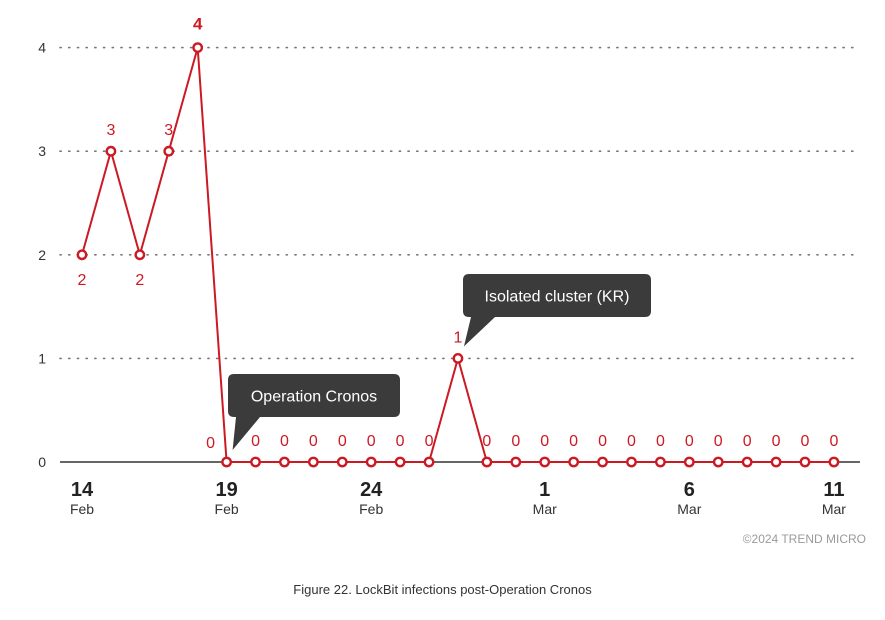 This screenshot has width=885, height=620. What do you see at coordinates (42, 358) in the screenshot?
I see `y-tick-label: 1` at bounding box center [42, 358].